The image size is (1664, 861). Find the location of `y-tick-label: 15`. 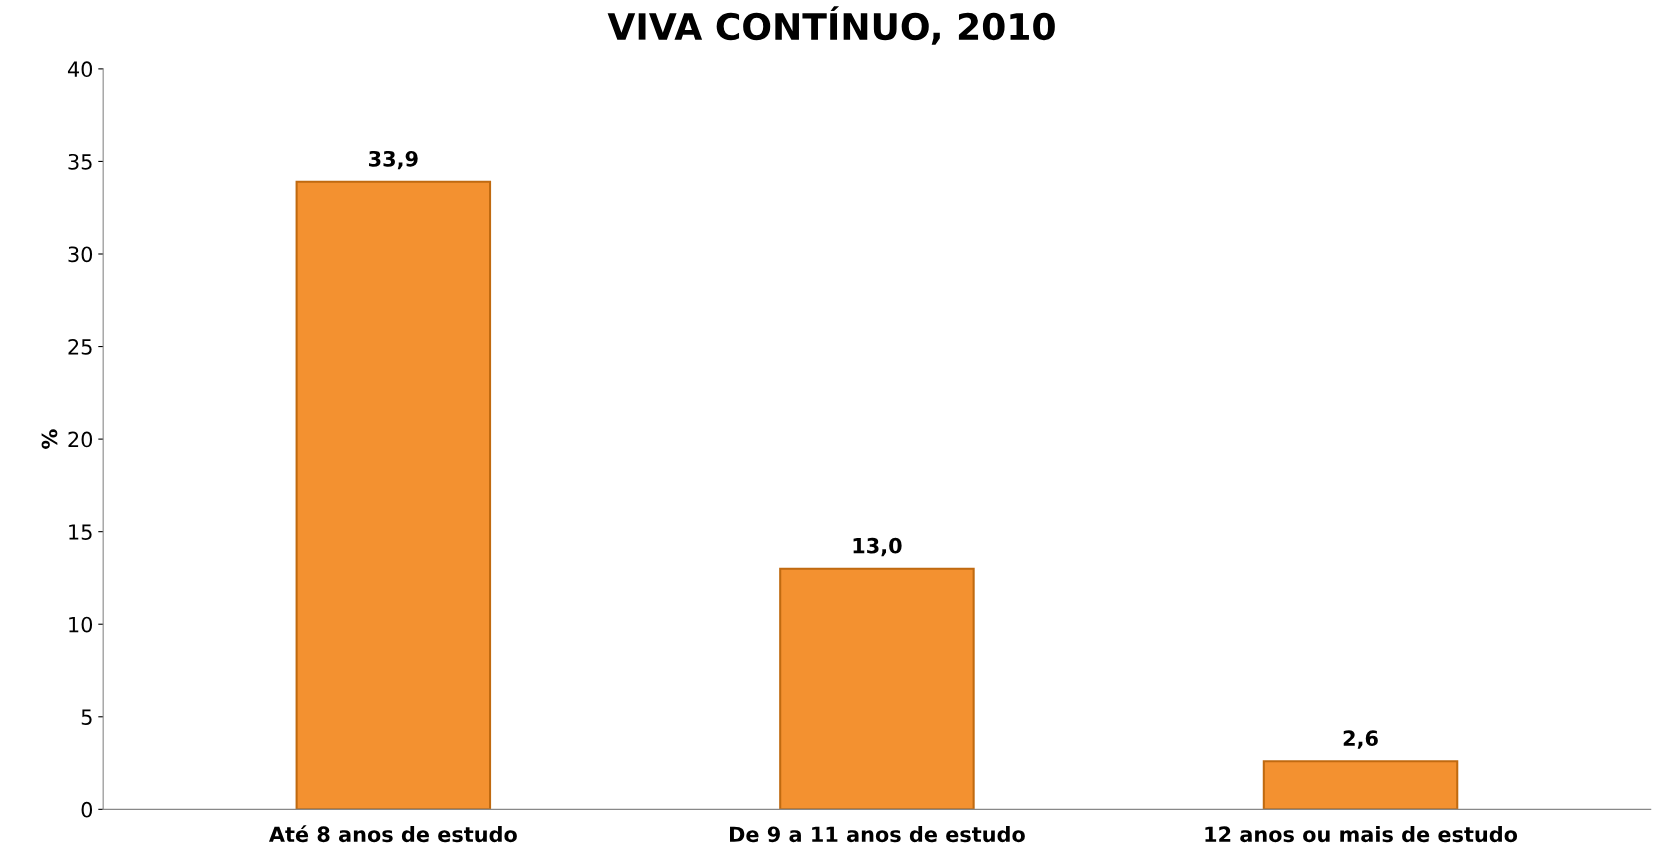

y-tick-label: 15 is located at coordinates (80, 532).